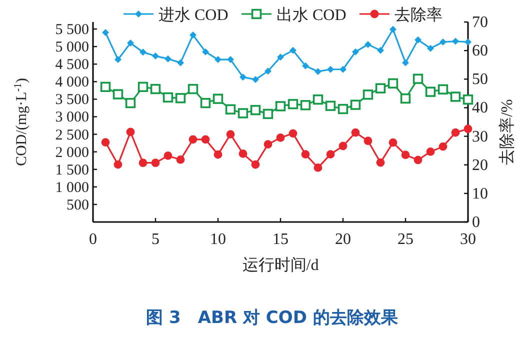 The width and height of the screenshot is (532, 337). Describe the element at coordinates (72, 82) in the screenshot. I see `y-tick-label: 4 000` at that location.